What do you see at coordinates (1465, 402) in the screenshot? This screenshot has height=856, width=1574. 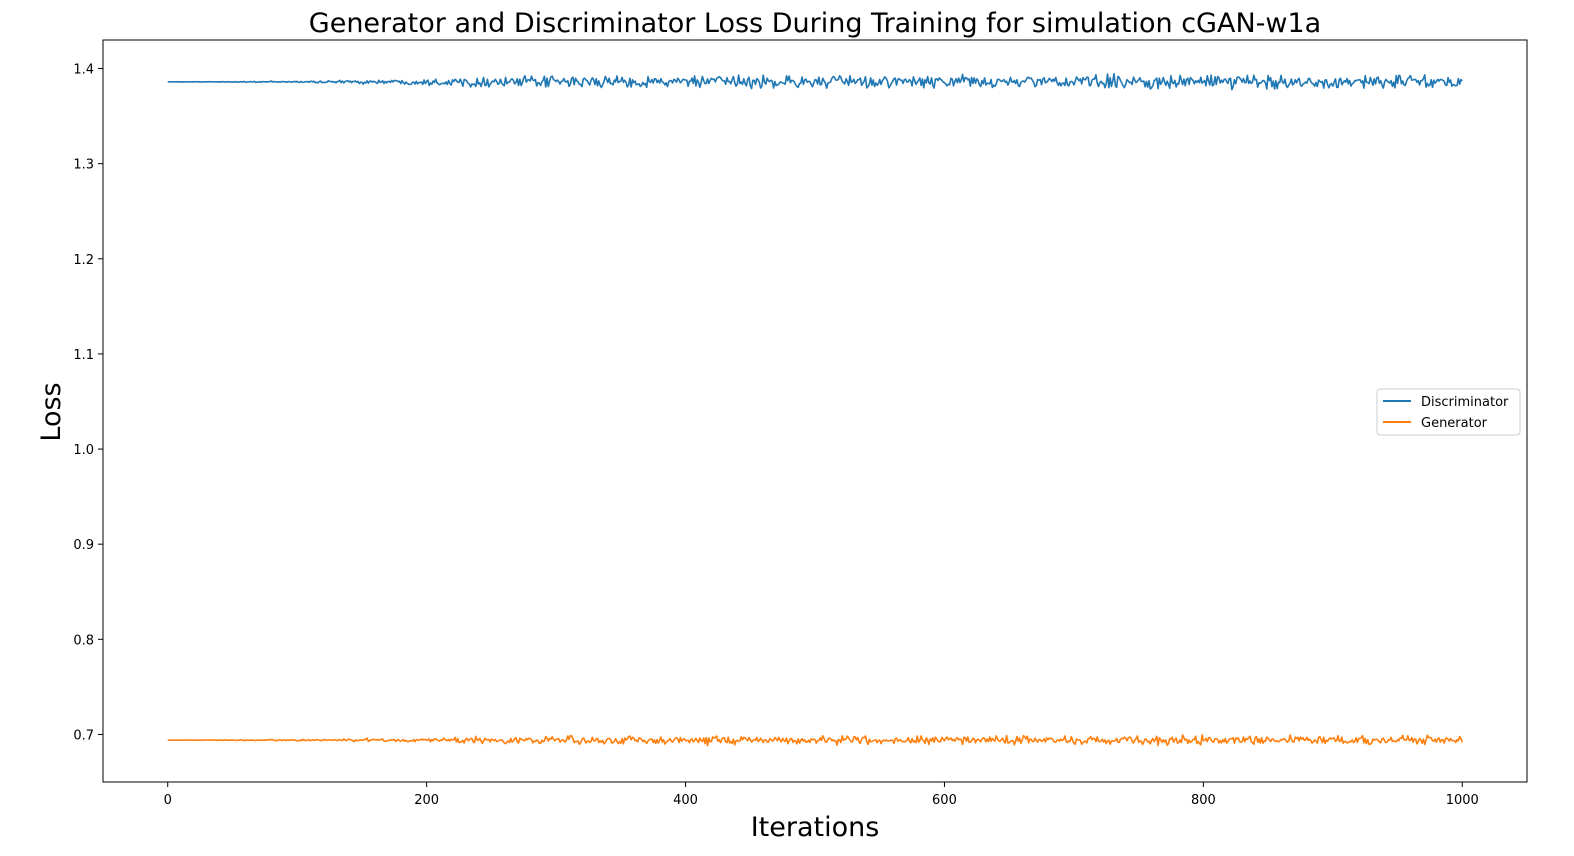 I see `legend-label-discriminator: Discriminator` at bounding box center [1465, 402].